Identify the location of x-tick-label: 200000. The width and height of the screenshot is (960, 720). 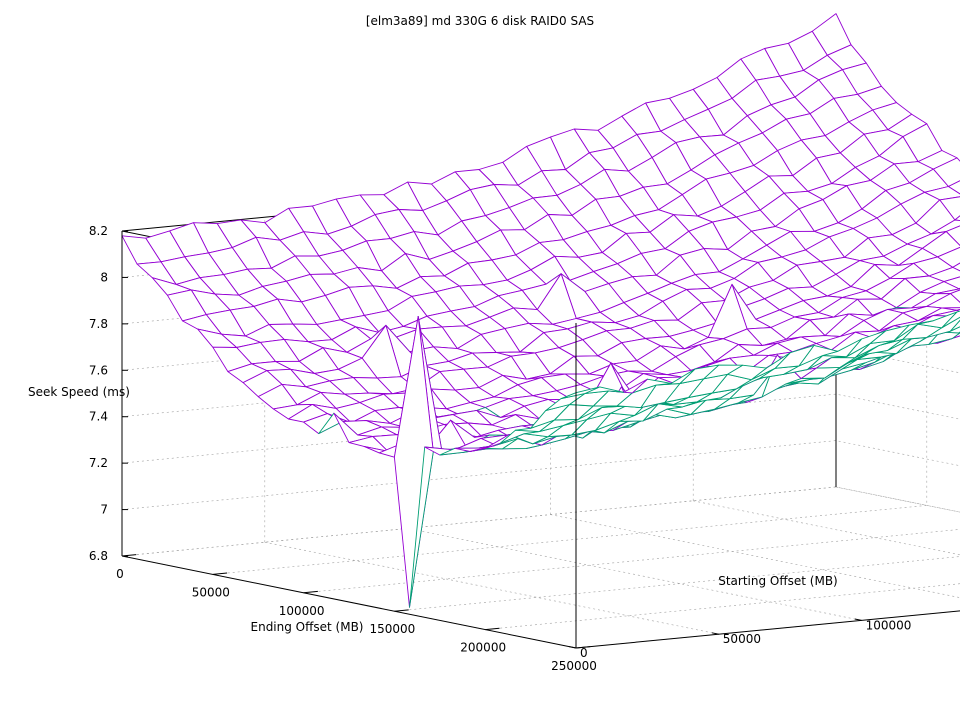
(483, 648).